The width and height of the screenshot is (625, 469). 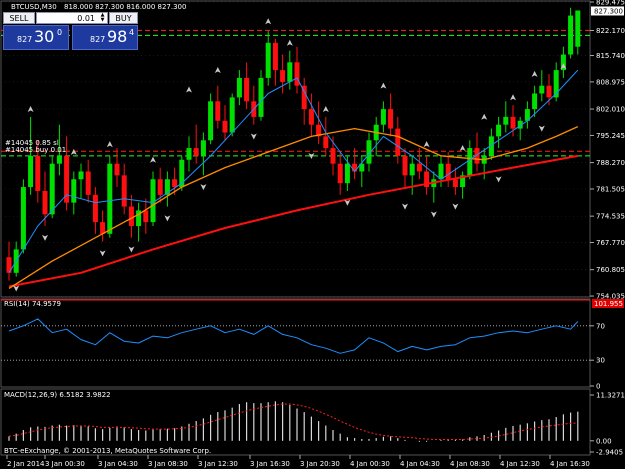 What do you see at coordinates (102, 17) in the screenshot?
I see `lot-stepper-icon: ▲ ▼` at bounding box center [102, 17].